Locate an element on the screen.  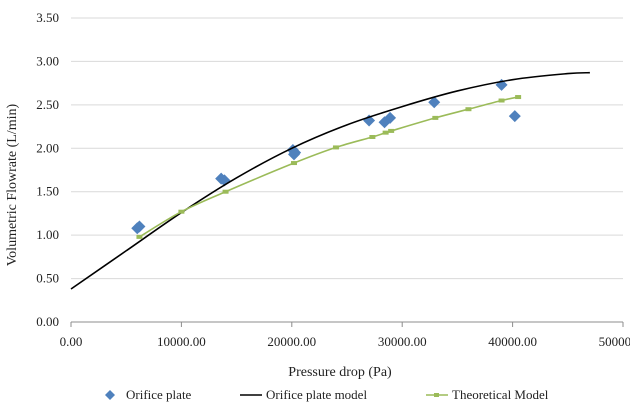
x-tick-label: 50000.00 is located at coordinates (614, 341).